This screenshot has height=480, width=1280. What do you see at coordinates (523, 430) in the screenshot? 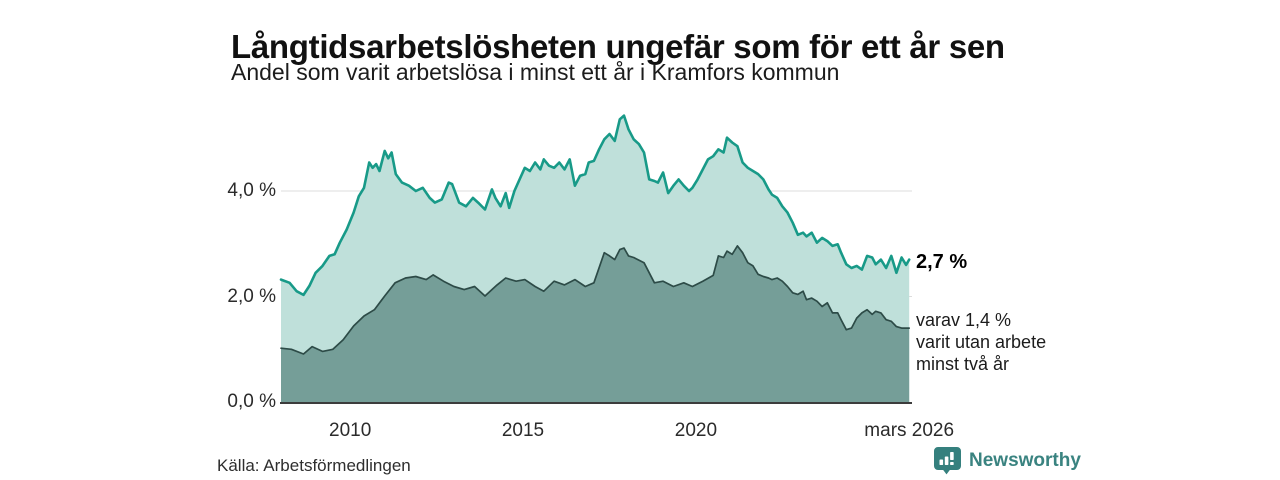
I see `x-tick-label: 2015` at bounding box center [523, 430].